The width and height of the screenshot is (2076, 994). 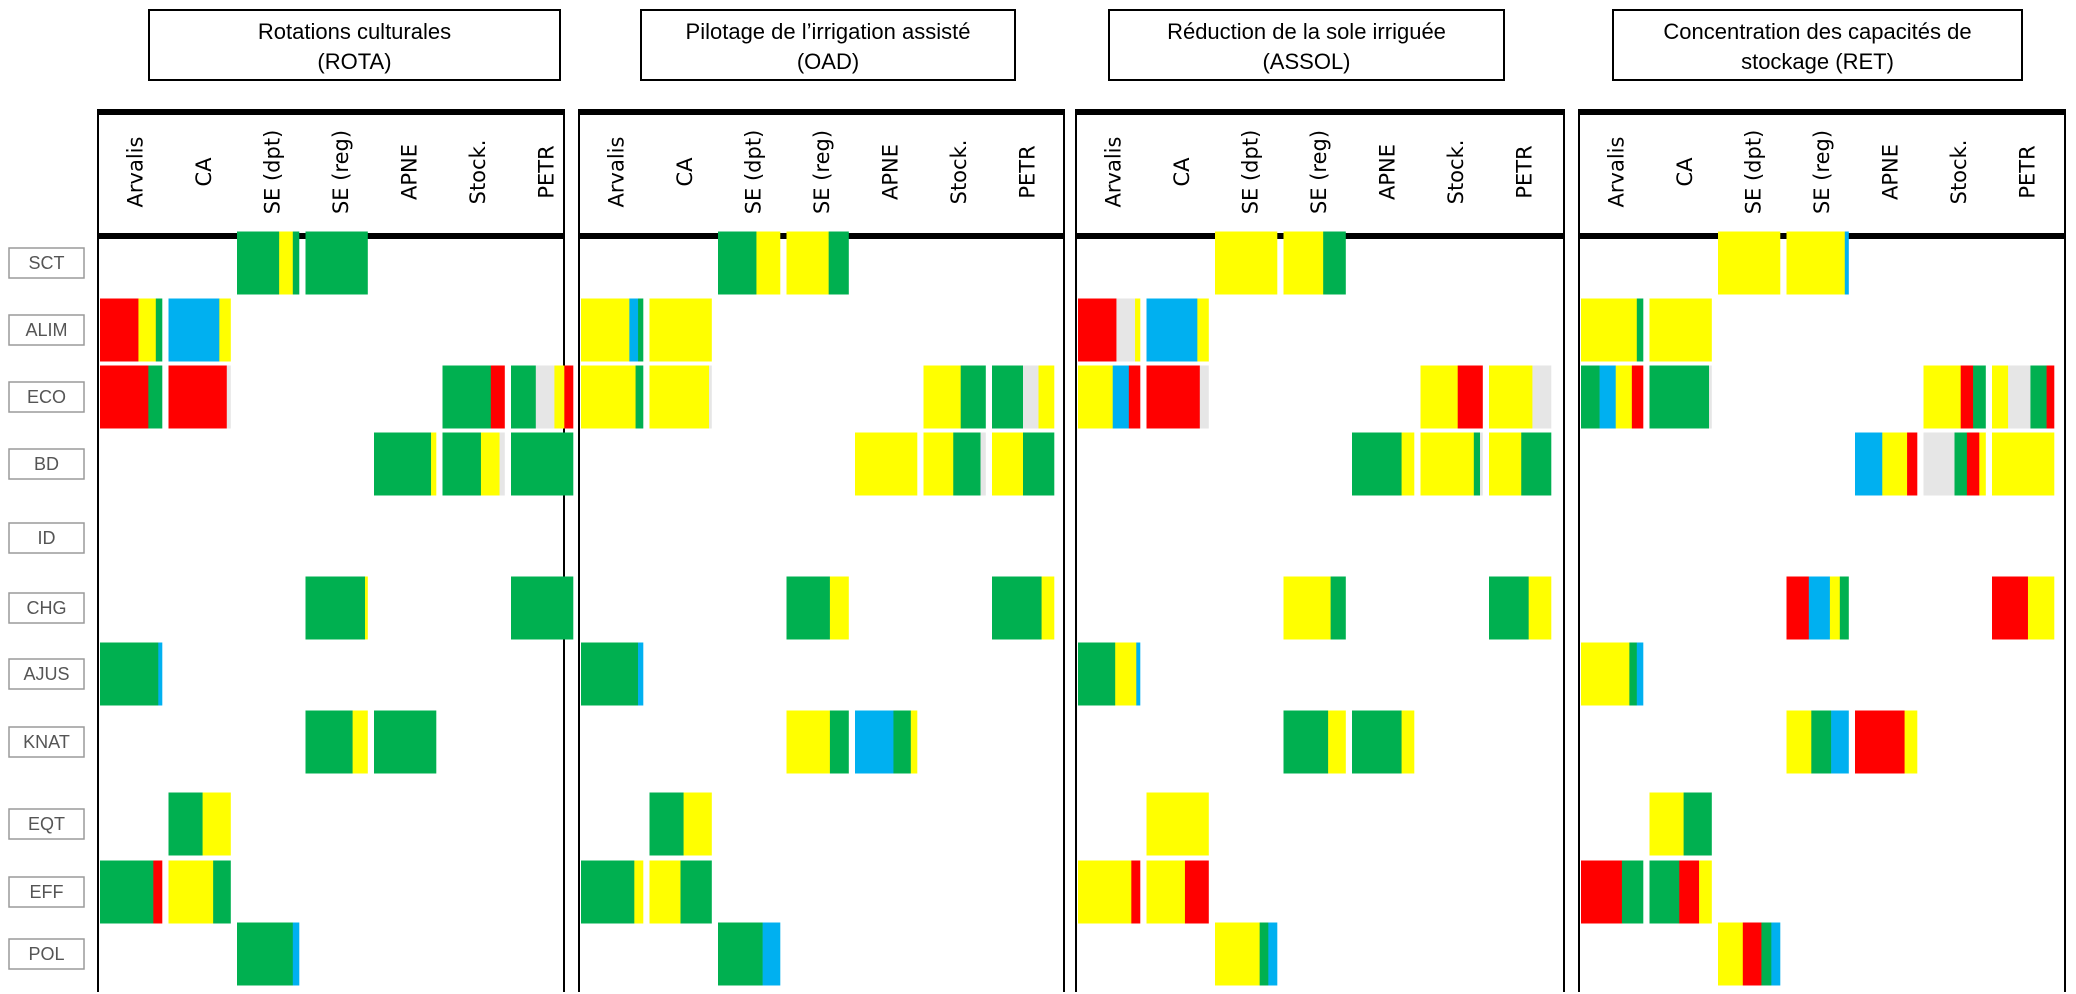 What do you see at coordinates (2027, 171) in the screenshot?
I see `column-header: PETR` at bounding box center [2027, 171].